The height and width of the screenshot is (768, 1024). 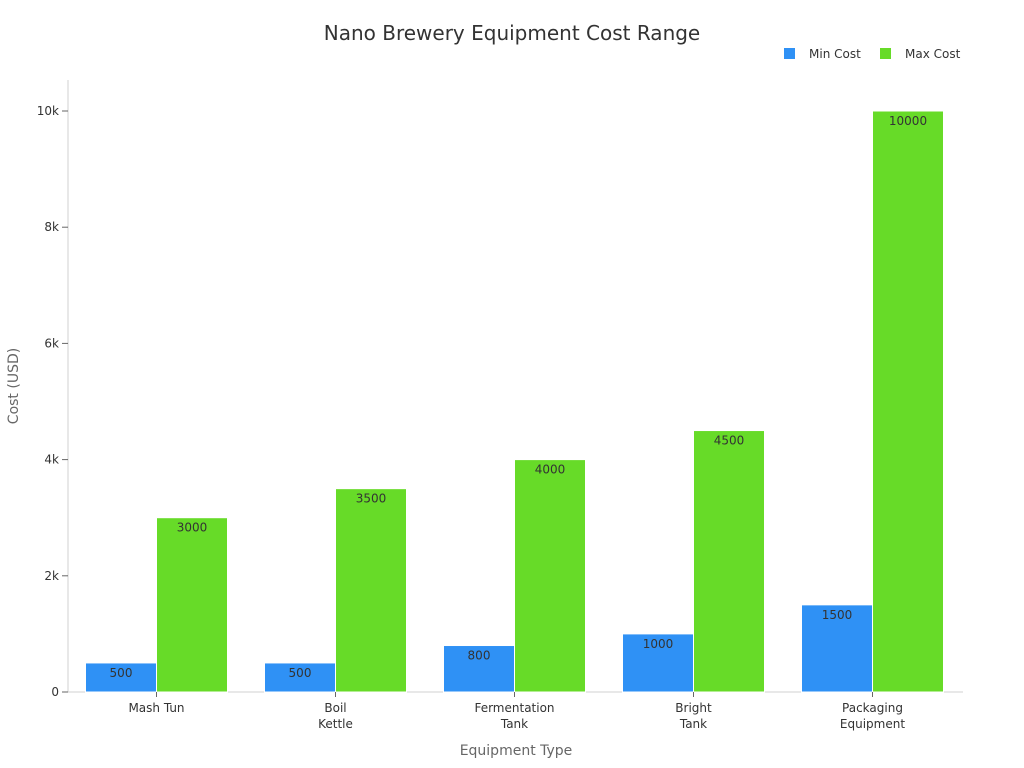 I want to click on bar-value-label: 800, so click(x=479, y=656).